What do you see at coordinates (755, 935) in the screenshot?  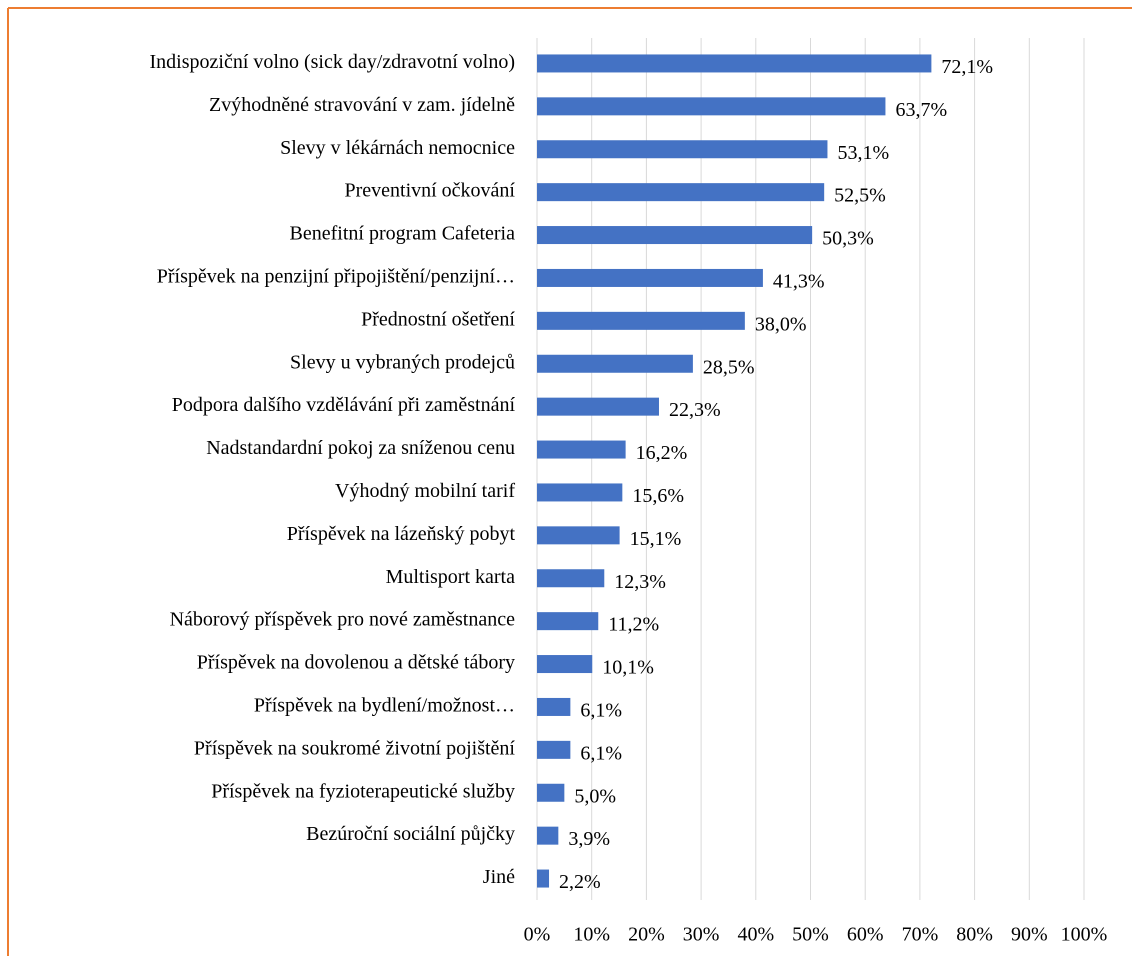 I see `x-tick-label: 40%` at bounding box center [755, 935].